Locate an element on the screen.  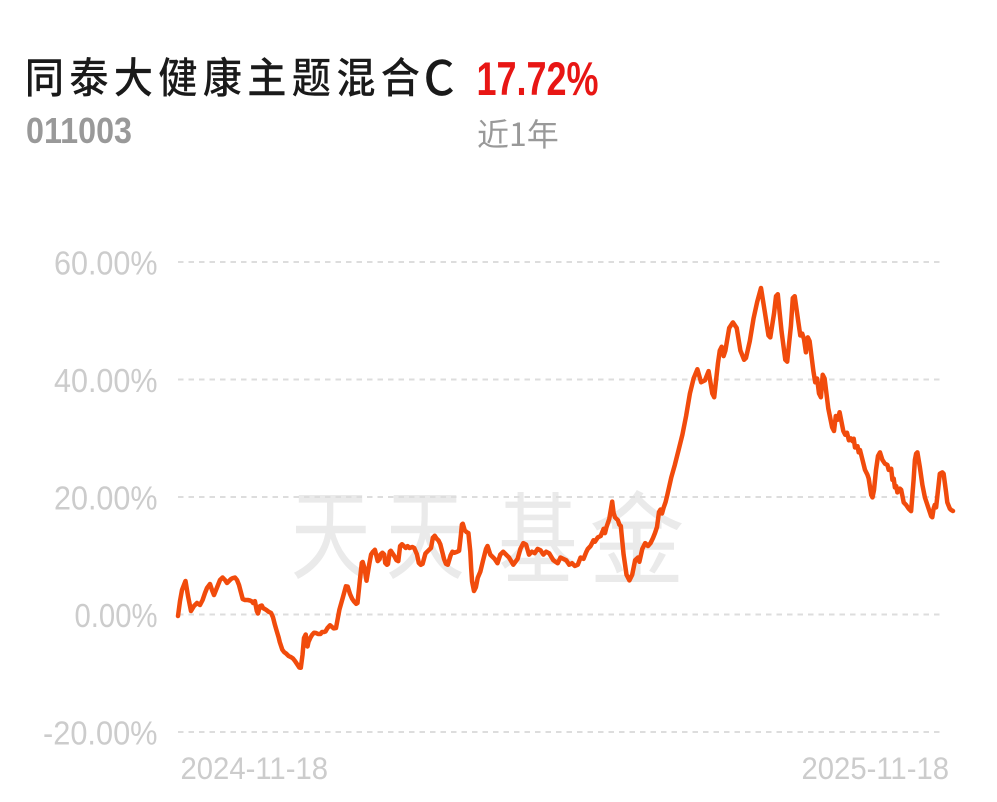
svg-text: -20.00% is located at coordinates (100, 733).